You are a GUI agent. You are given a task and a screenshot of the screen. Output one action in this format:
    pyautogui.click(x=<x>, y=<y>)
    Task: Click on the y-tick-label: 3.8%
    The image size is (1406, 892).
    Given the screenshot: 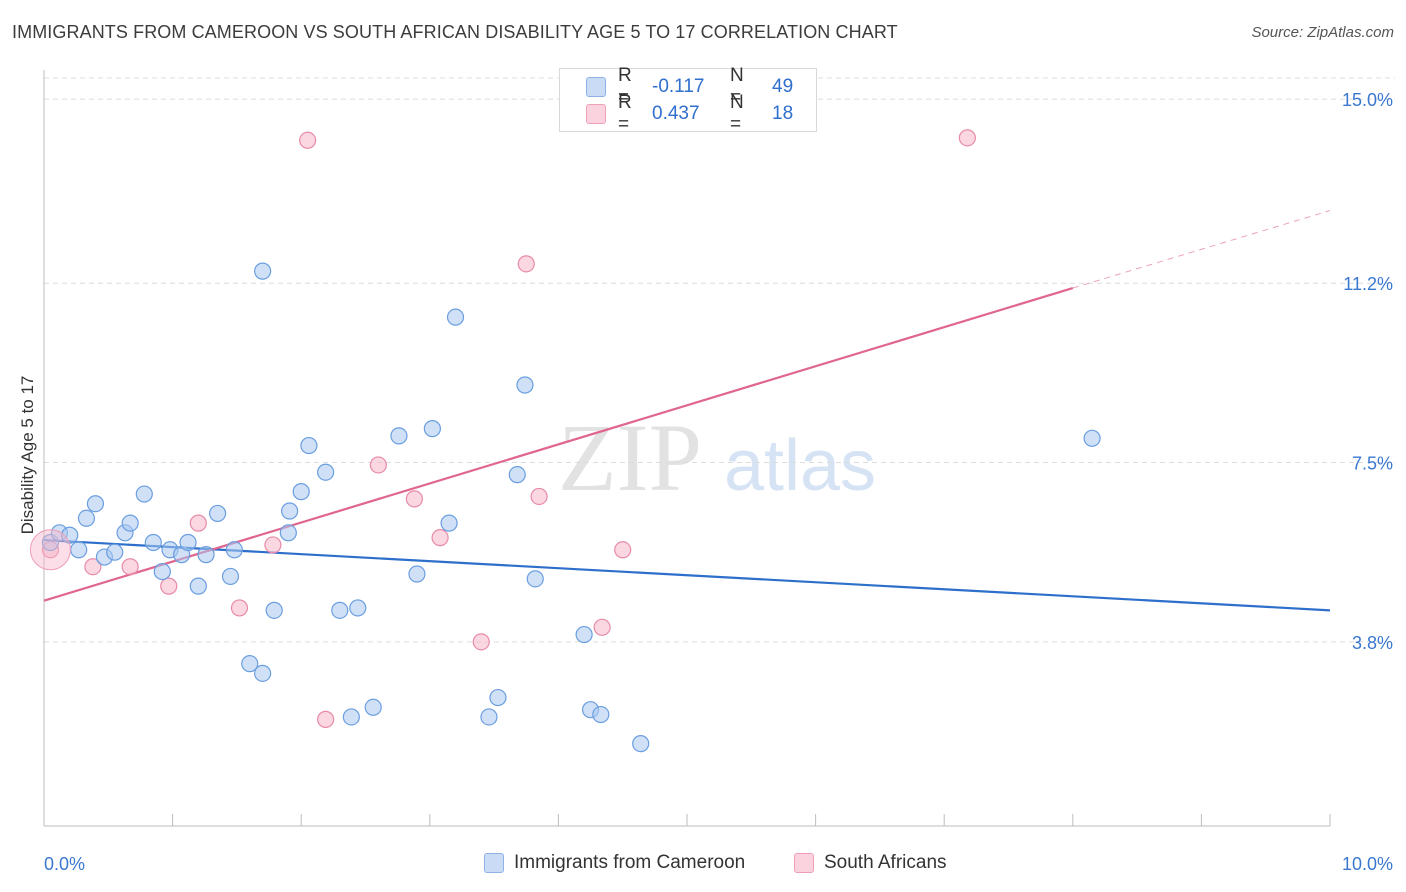 What is the action you would take?
    pyautogui.click(x=1372, y=643)
    